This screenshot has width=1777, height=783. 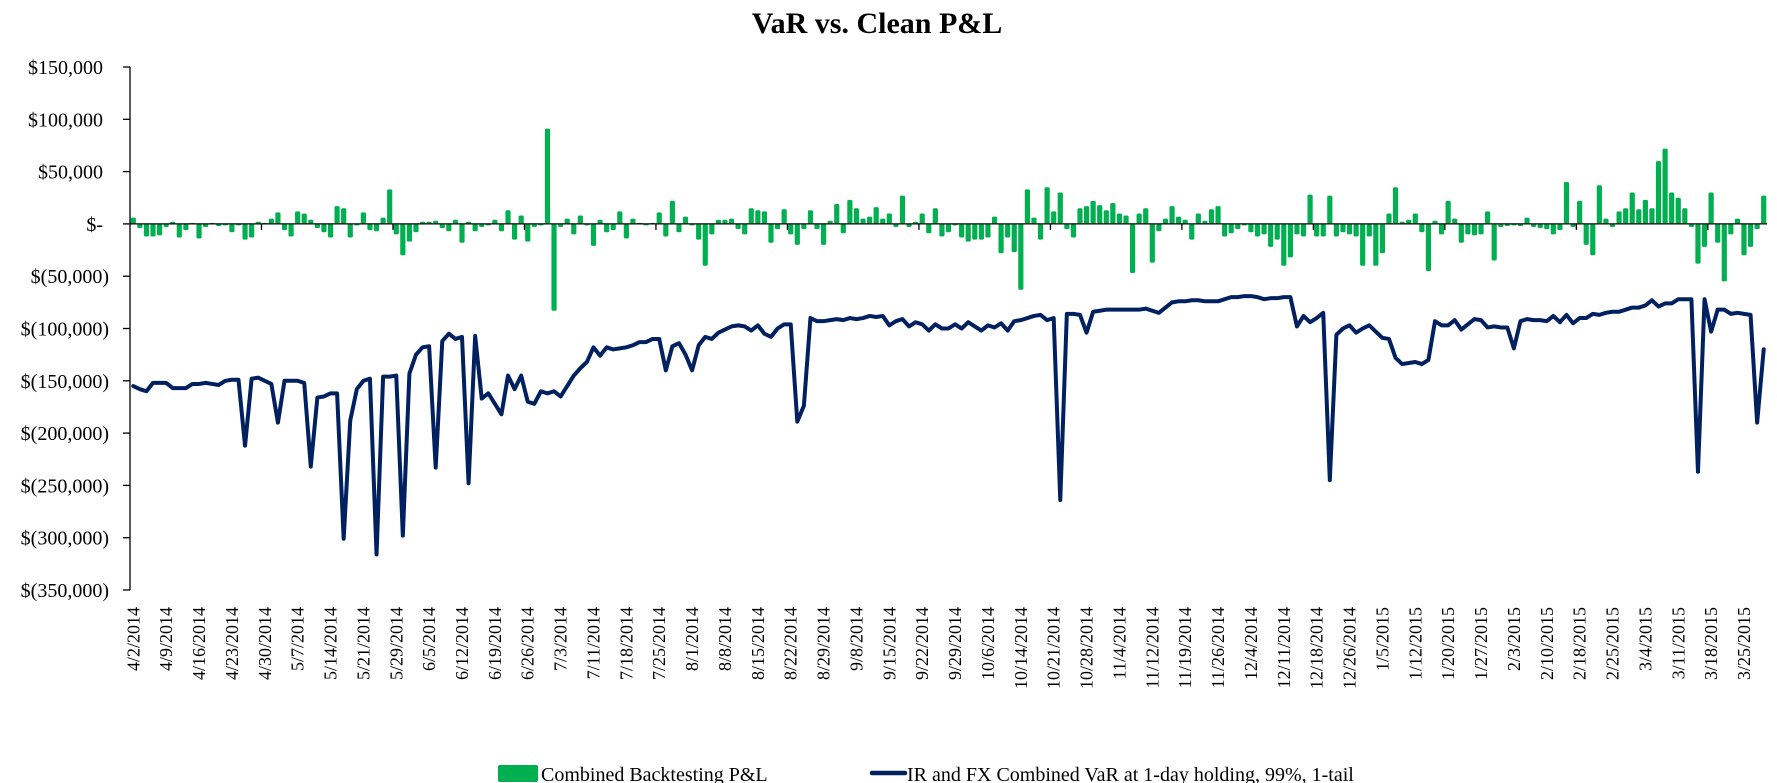 I want to click on x-tick-label: 7/11/2014, so click(x=593, y=643).